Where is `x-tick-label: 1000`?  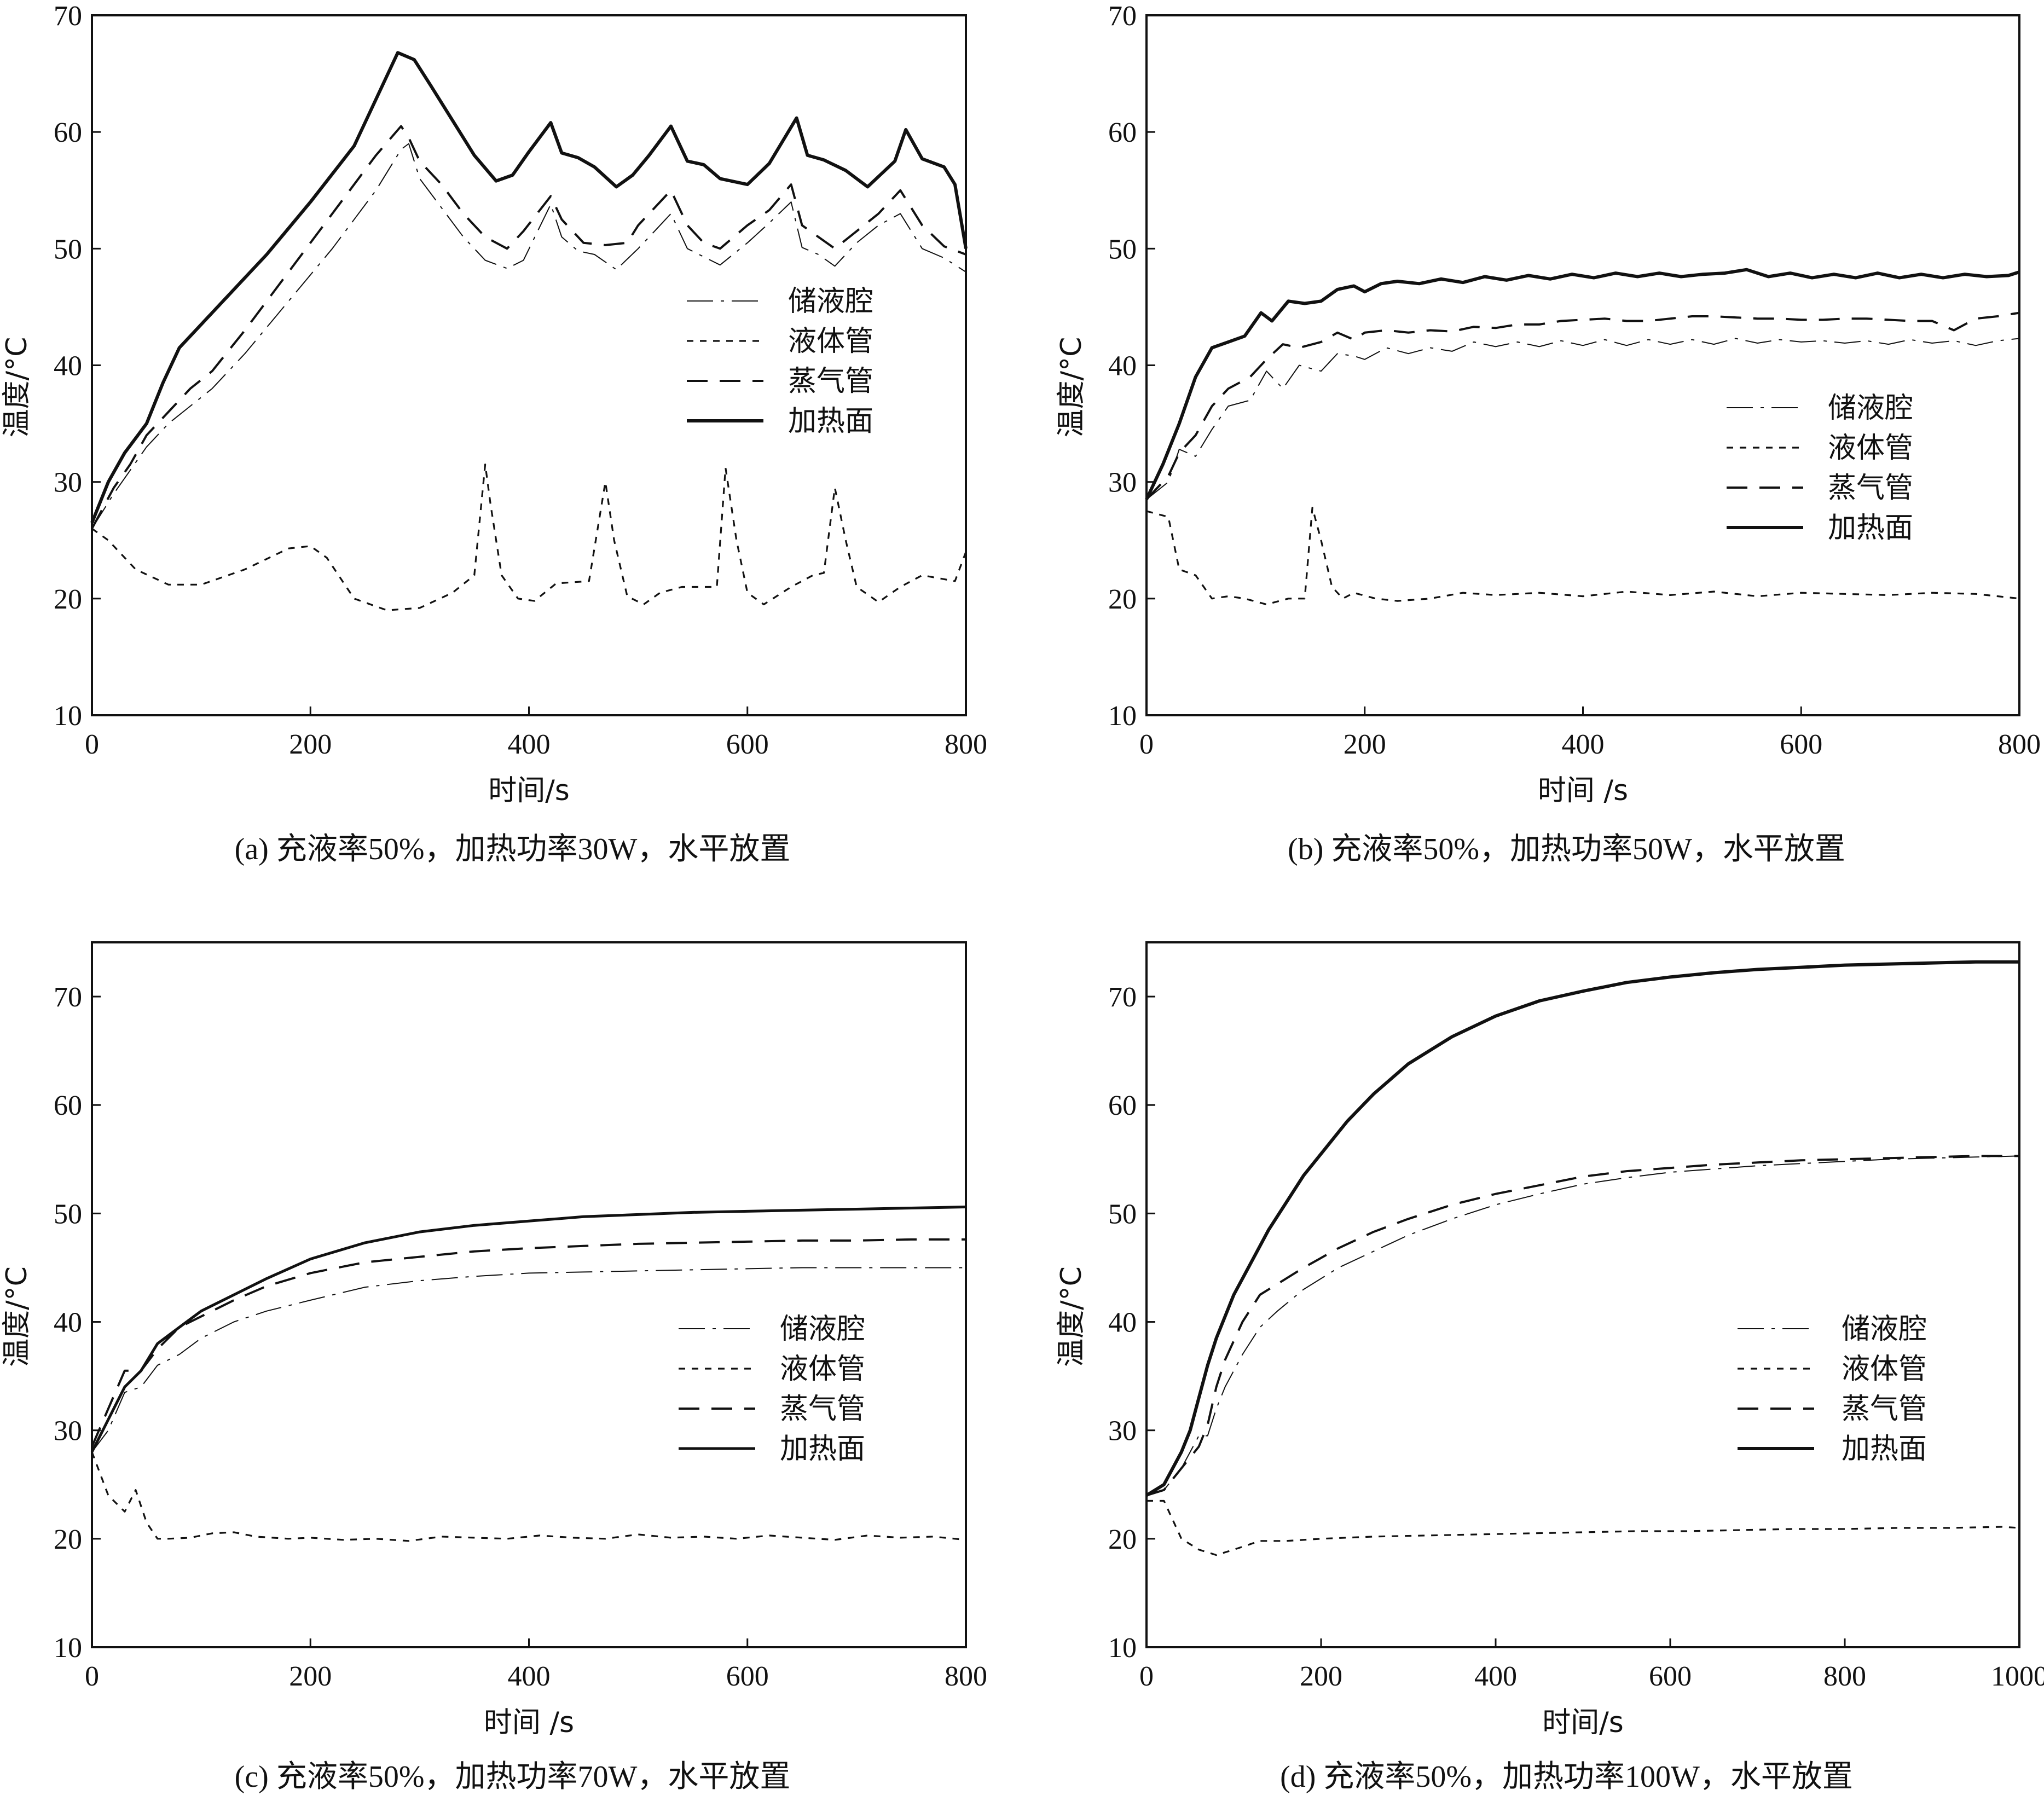 x-tick-label: 1000 is located at coordinates (2017, 1676).